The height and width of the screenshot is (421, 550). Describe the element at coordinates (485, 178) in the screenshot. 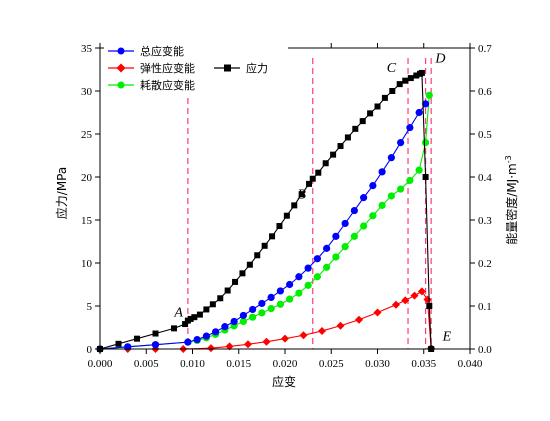

I see `y-right-tick-label-4: 0.4` at that location.